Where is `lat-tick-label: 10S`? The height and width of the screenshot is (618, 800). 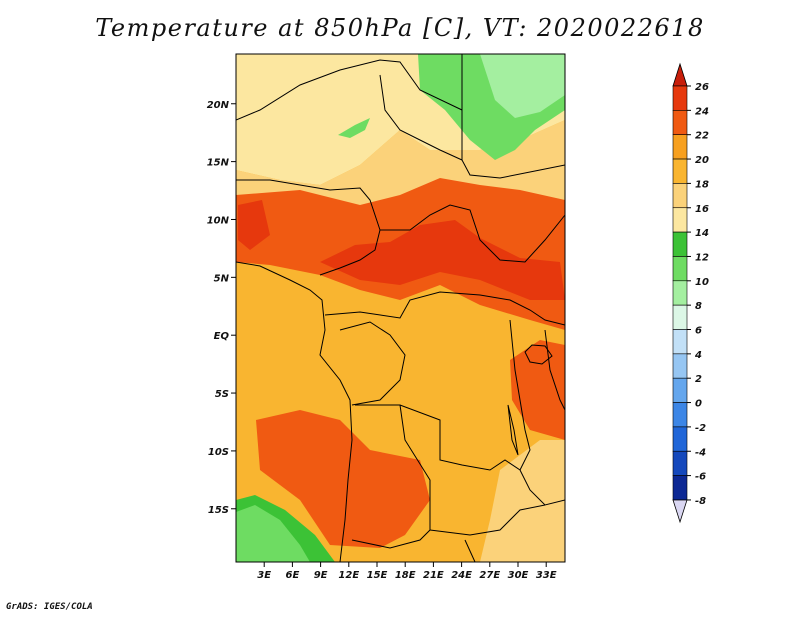 lat-tick-label: 10S is located at coordinates (218, 452).